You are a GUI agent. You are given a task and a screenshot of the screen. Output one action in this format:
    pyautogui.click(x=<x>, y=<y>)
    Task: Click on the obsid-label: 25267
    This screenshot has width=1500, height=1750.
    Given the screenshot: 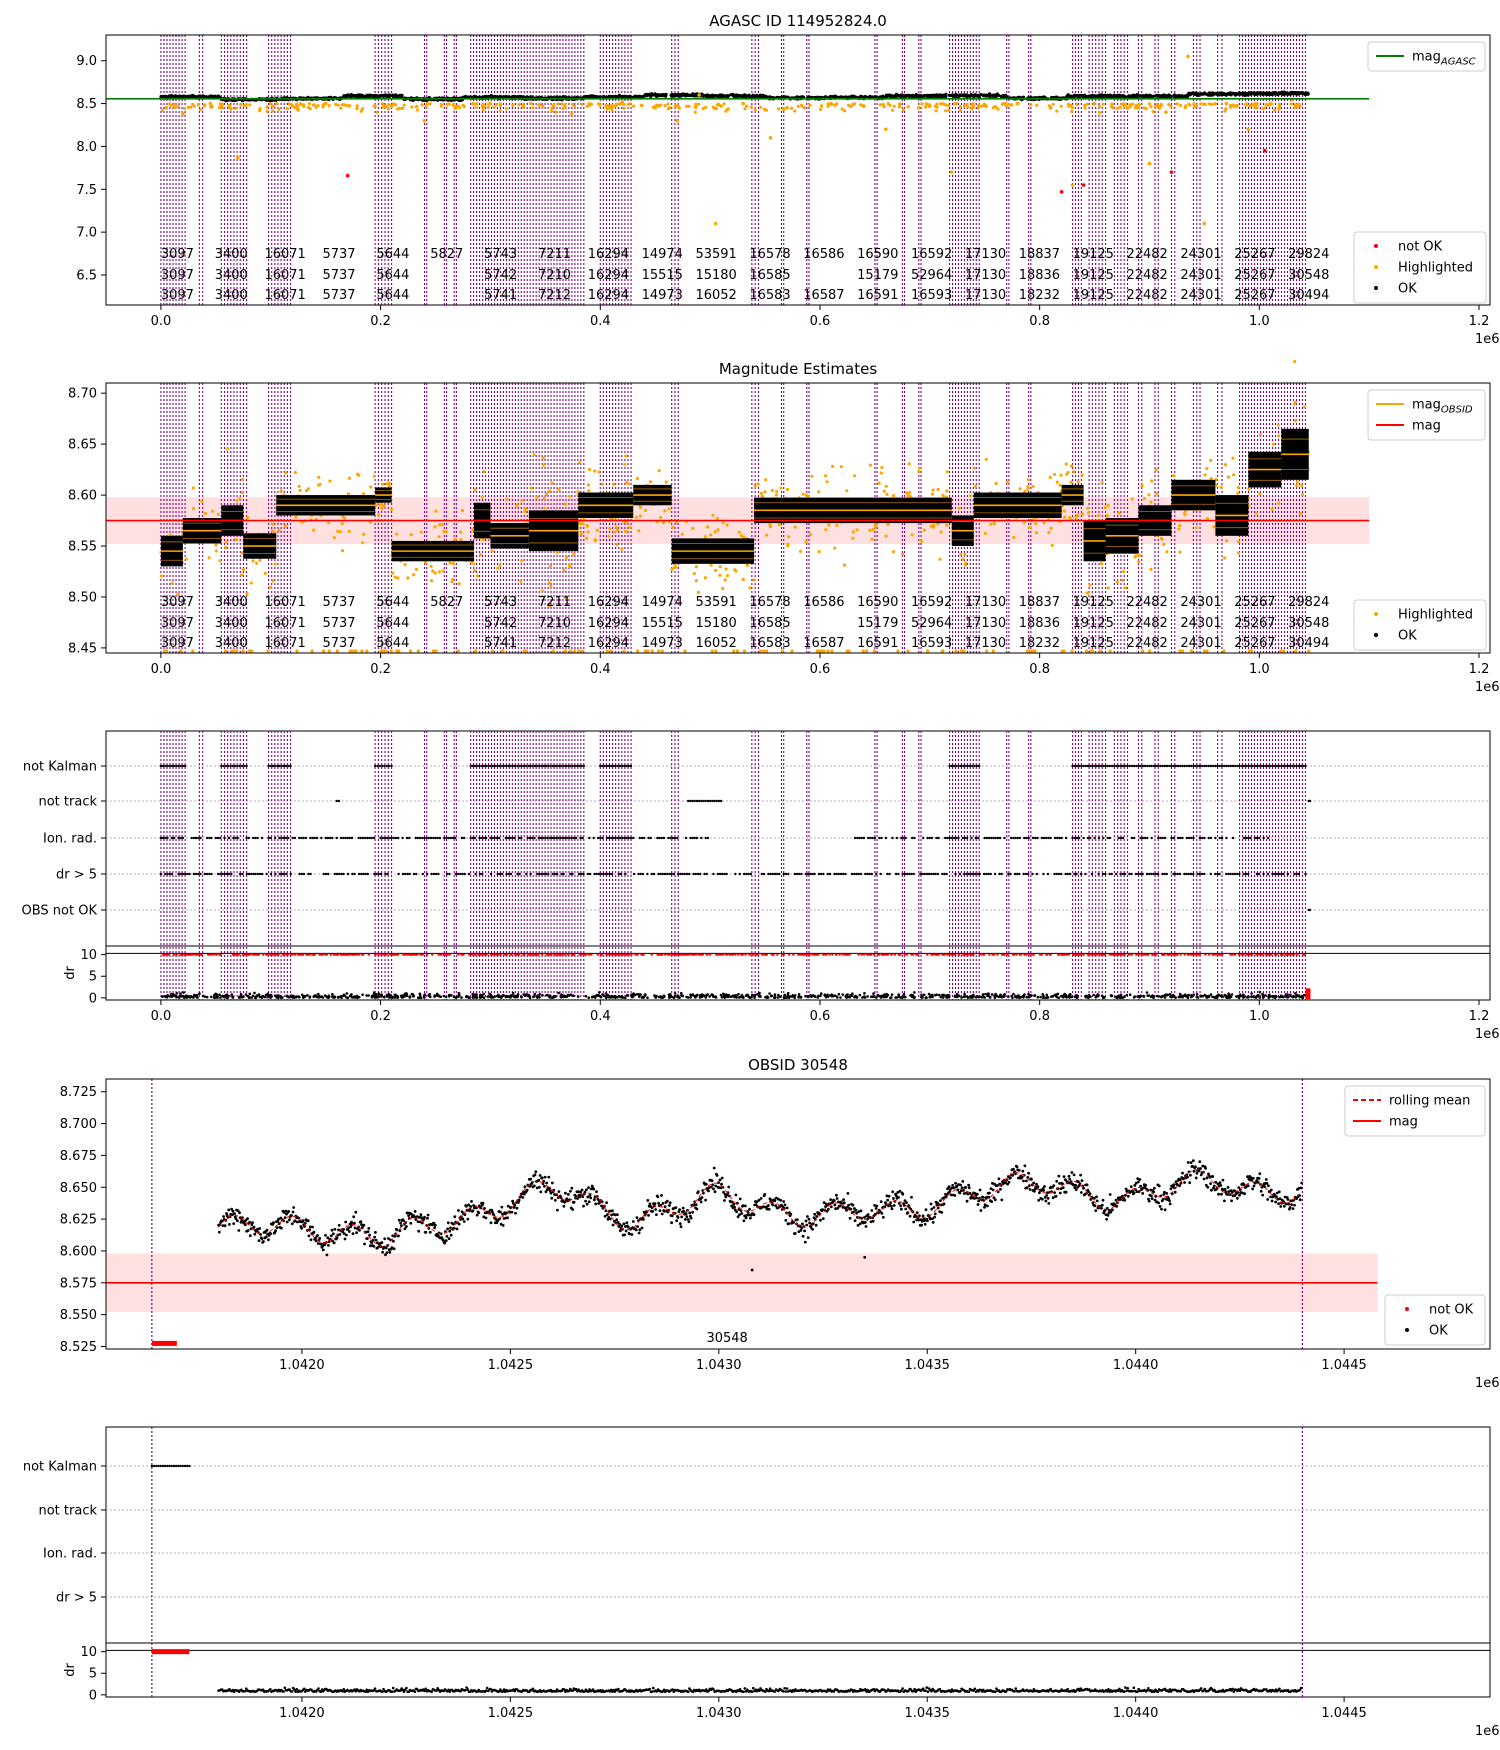 What is the action you would take?
    pyautogui.click(x=1254, y=623)
    